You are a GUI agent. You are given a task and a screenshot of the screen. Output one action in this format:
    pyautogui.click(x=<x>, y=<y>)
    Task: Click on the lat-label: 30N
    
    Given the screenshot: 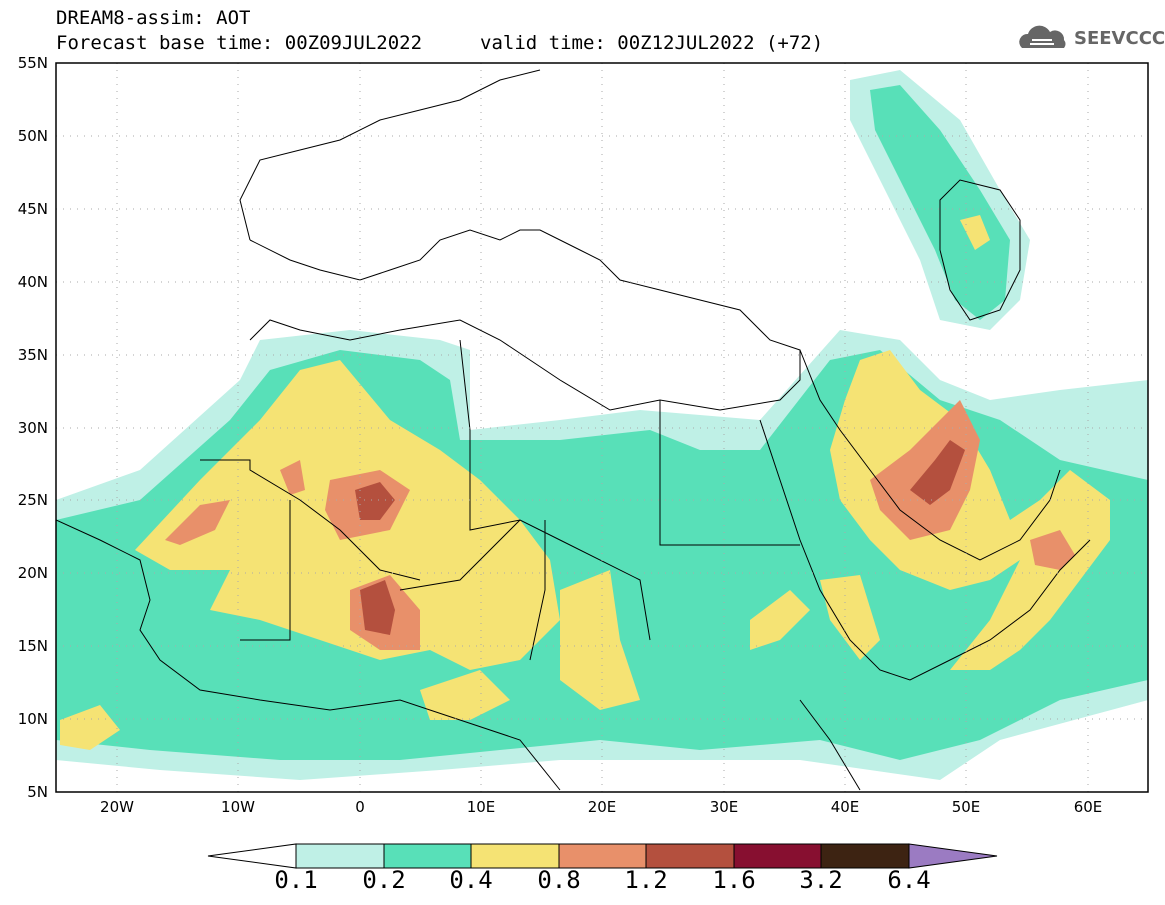 What is the action you would take?
    pyautogui.click(x=33, y=428)
    